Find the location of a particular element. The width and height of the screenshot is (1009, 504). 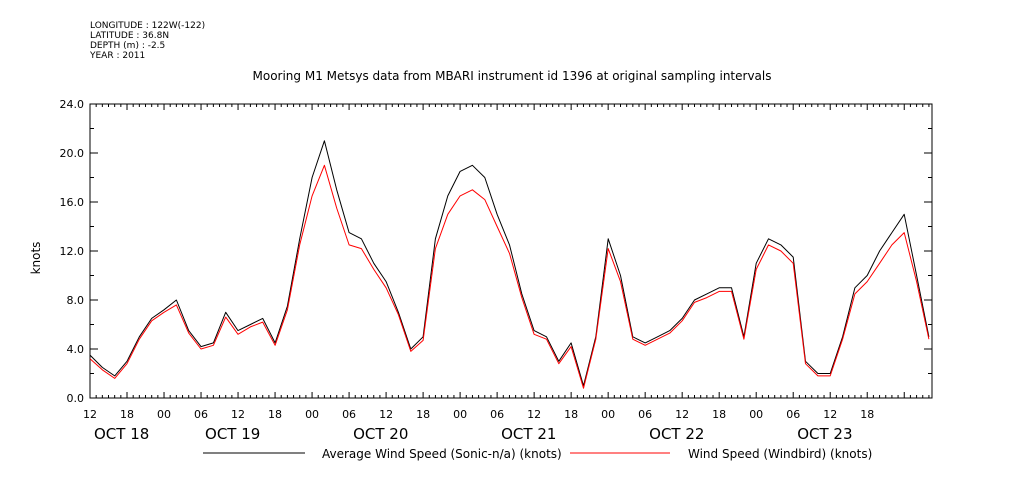

date-label: OCT 20 is located at coordinates (380, 434).